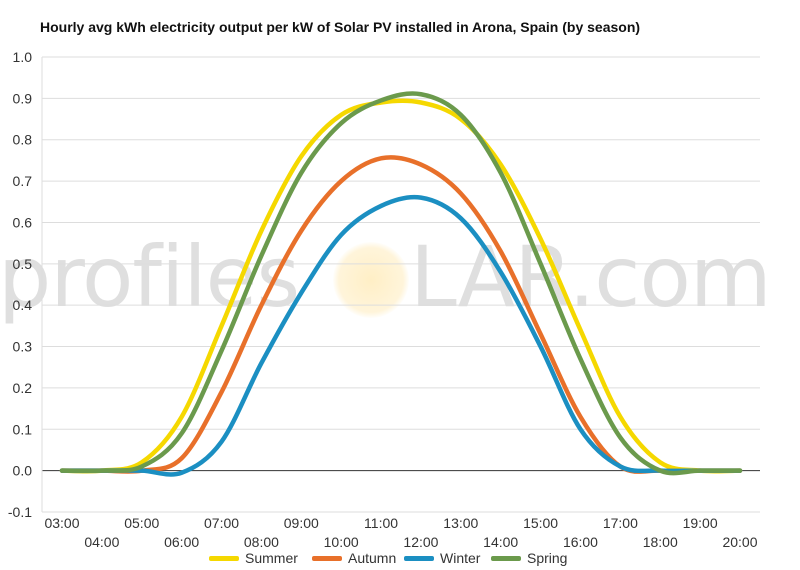  I want to click on x-tick-label: 12:00, so click(420, 542).